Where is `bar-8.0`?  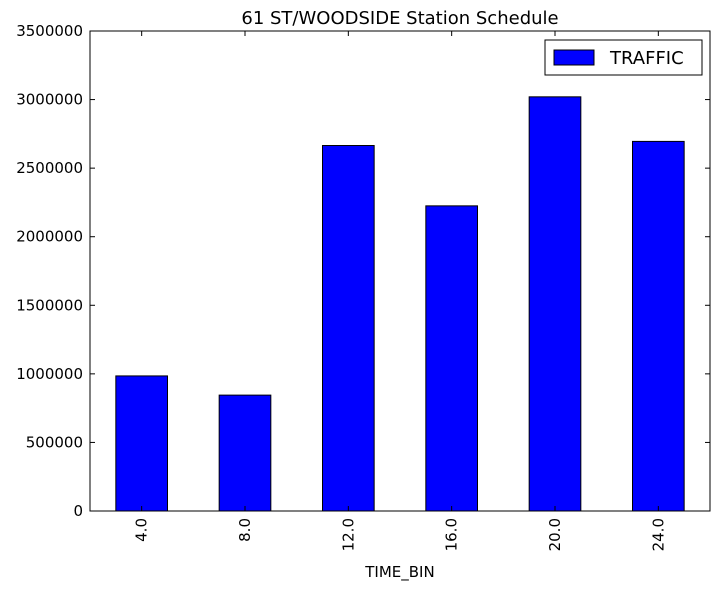
bar-8.0 is located at coordinates (245, 453).